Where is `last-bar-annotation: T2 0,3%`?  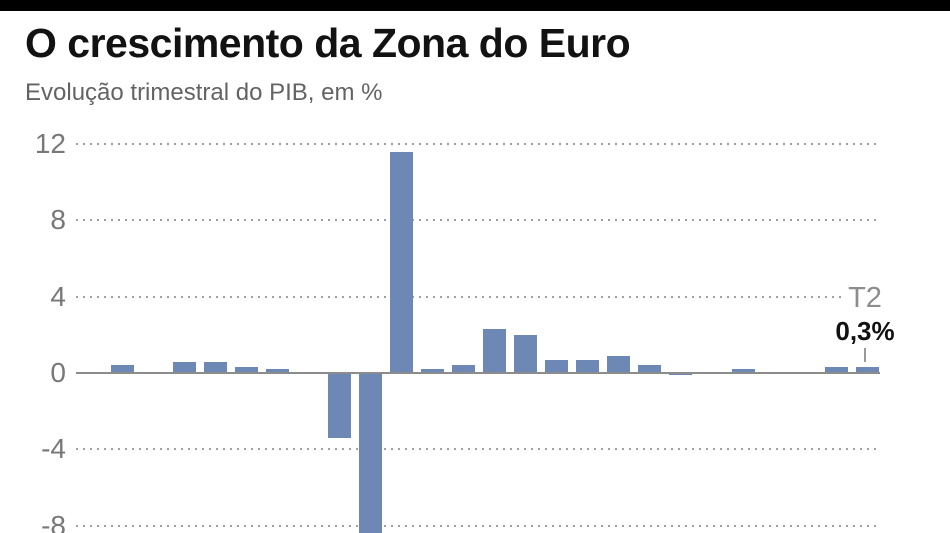
last-bar-annotation: T2 0,3% is located at coordinates (865, 314).